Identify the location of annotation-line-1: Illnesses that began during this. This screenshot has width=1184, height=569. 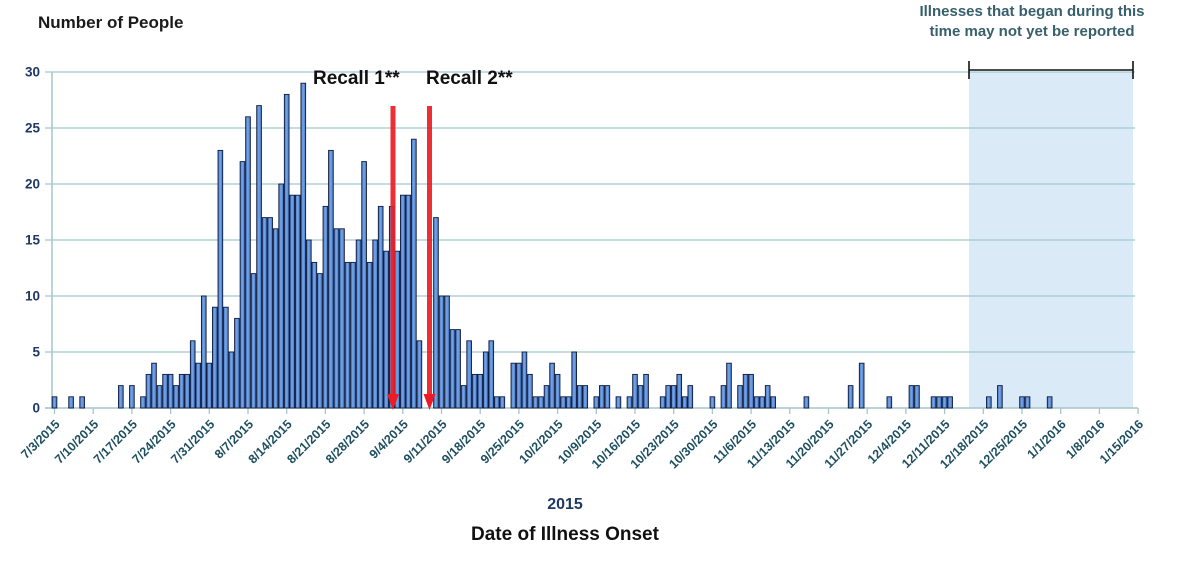
(1032, 11).